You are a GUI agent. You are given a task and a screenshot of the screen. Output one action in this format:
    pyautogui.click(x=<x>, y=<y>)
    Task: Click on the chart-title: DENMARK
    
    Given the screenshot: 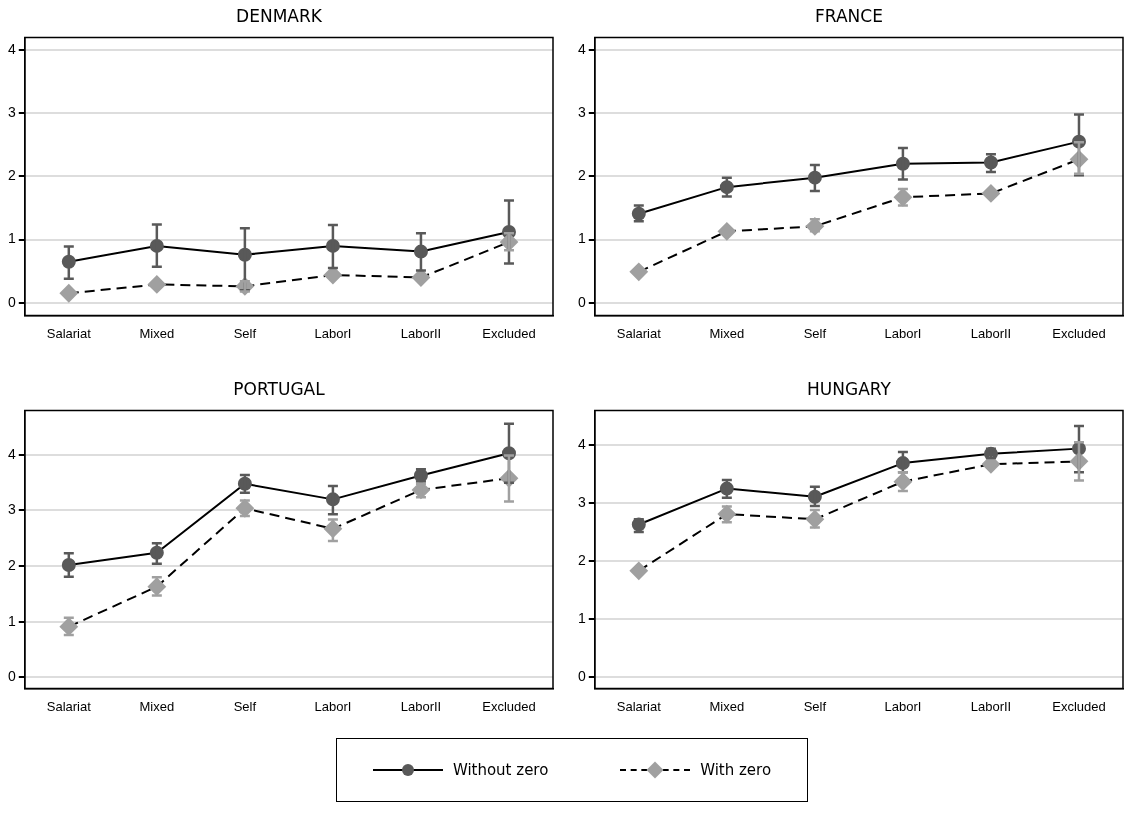 What is the action you would take?
    pyautogui.click(x=279, y=15)
    